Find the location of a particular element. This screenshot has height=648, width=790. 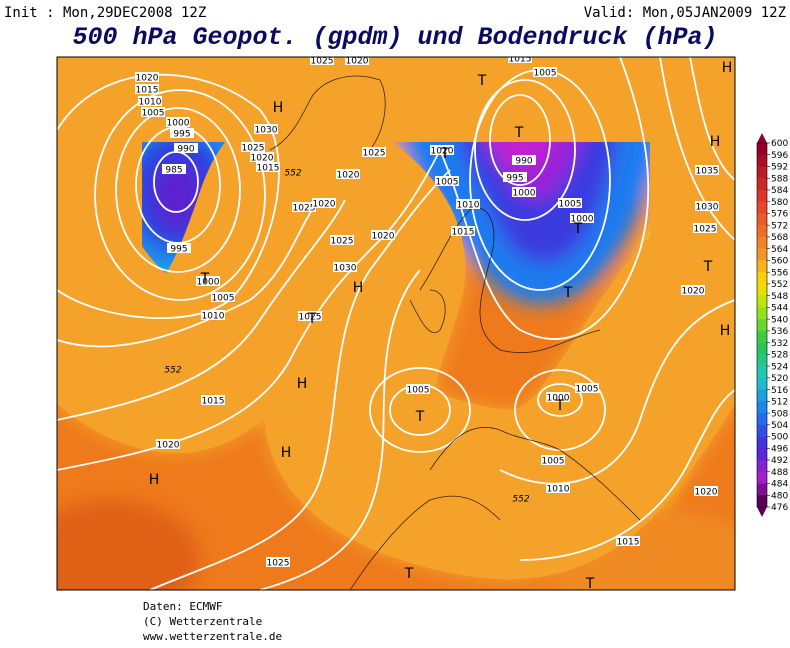

colorbar-label: 580 is located at coordinates (779, 203).